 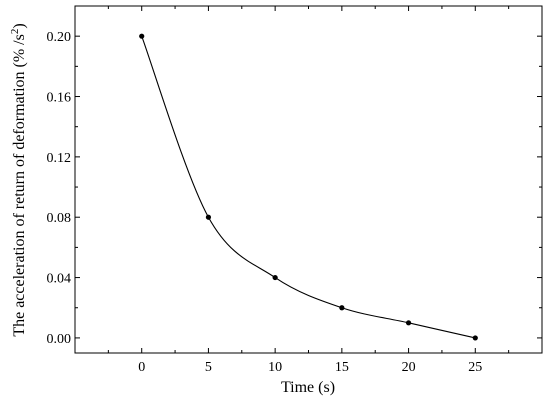 What do you see at coordinates (141, 367) in the screenshot?
I see `x-tick-label: 0` at bounding box center [141, 367].